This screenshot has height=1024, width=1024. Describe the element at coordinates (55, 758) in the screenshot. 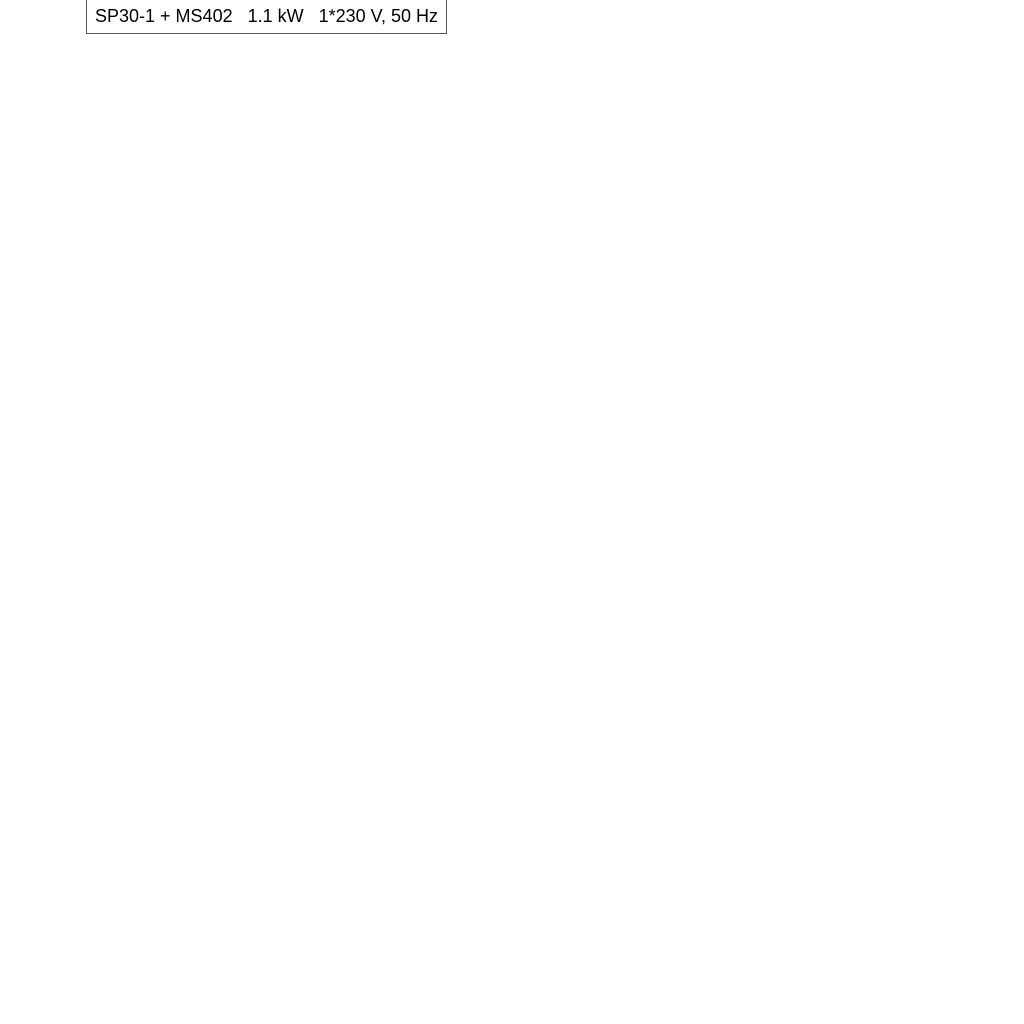

I see `y-tick-label-left: 2600` at that location.